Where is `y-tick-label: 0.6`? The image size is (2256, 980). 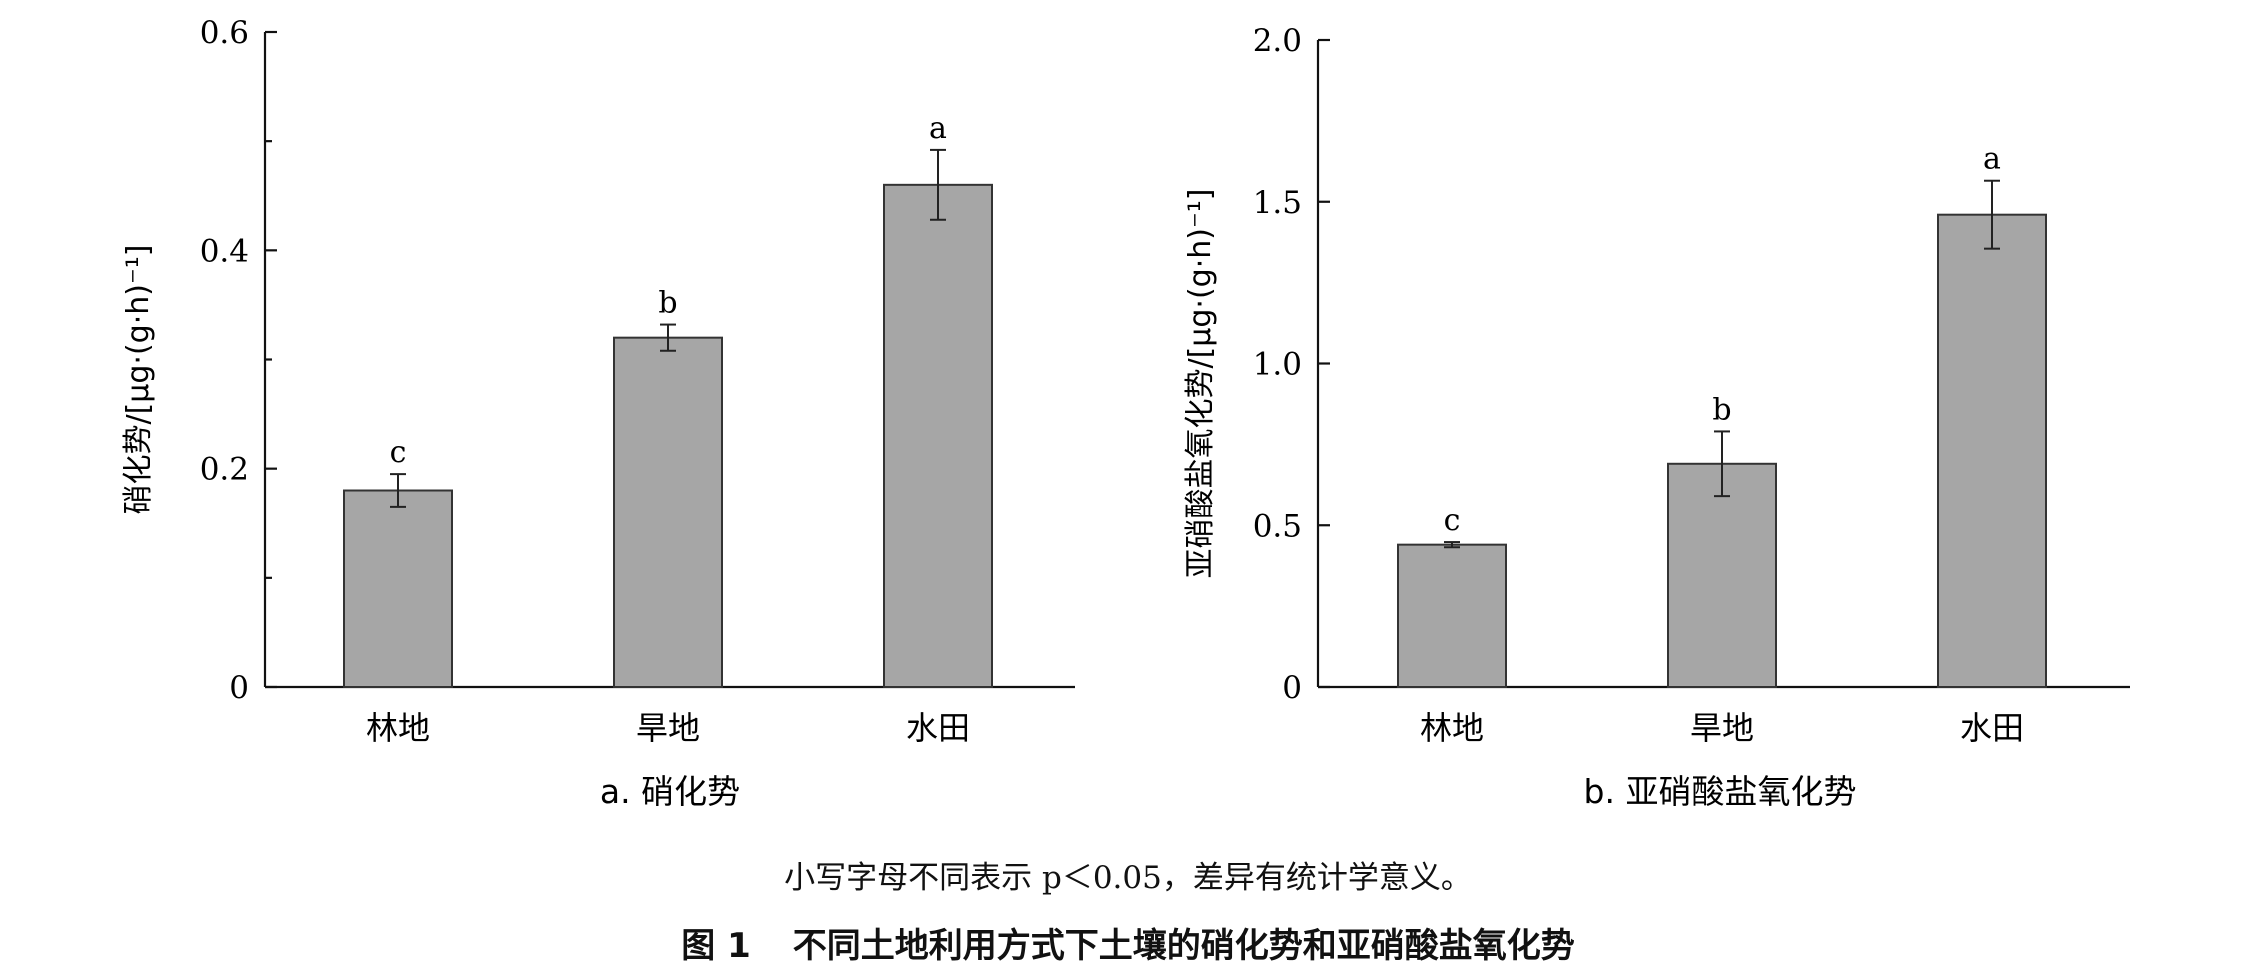 y-tick-label: 0.6 is located at coordinates (224, 33).